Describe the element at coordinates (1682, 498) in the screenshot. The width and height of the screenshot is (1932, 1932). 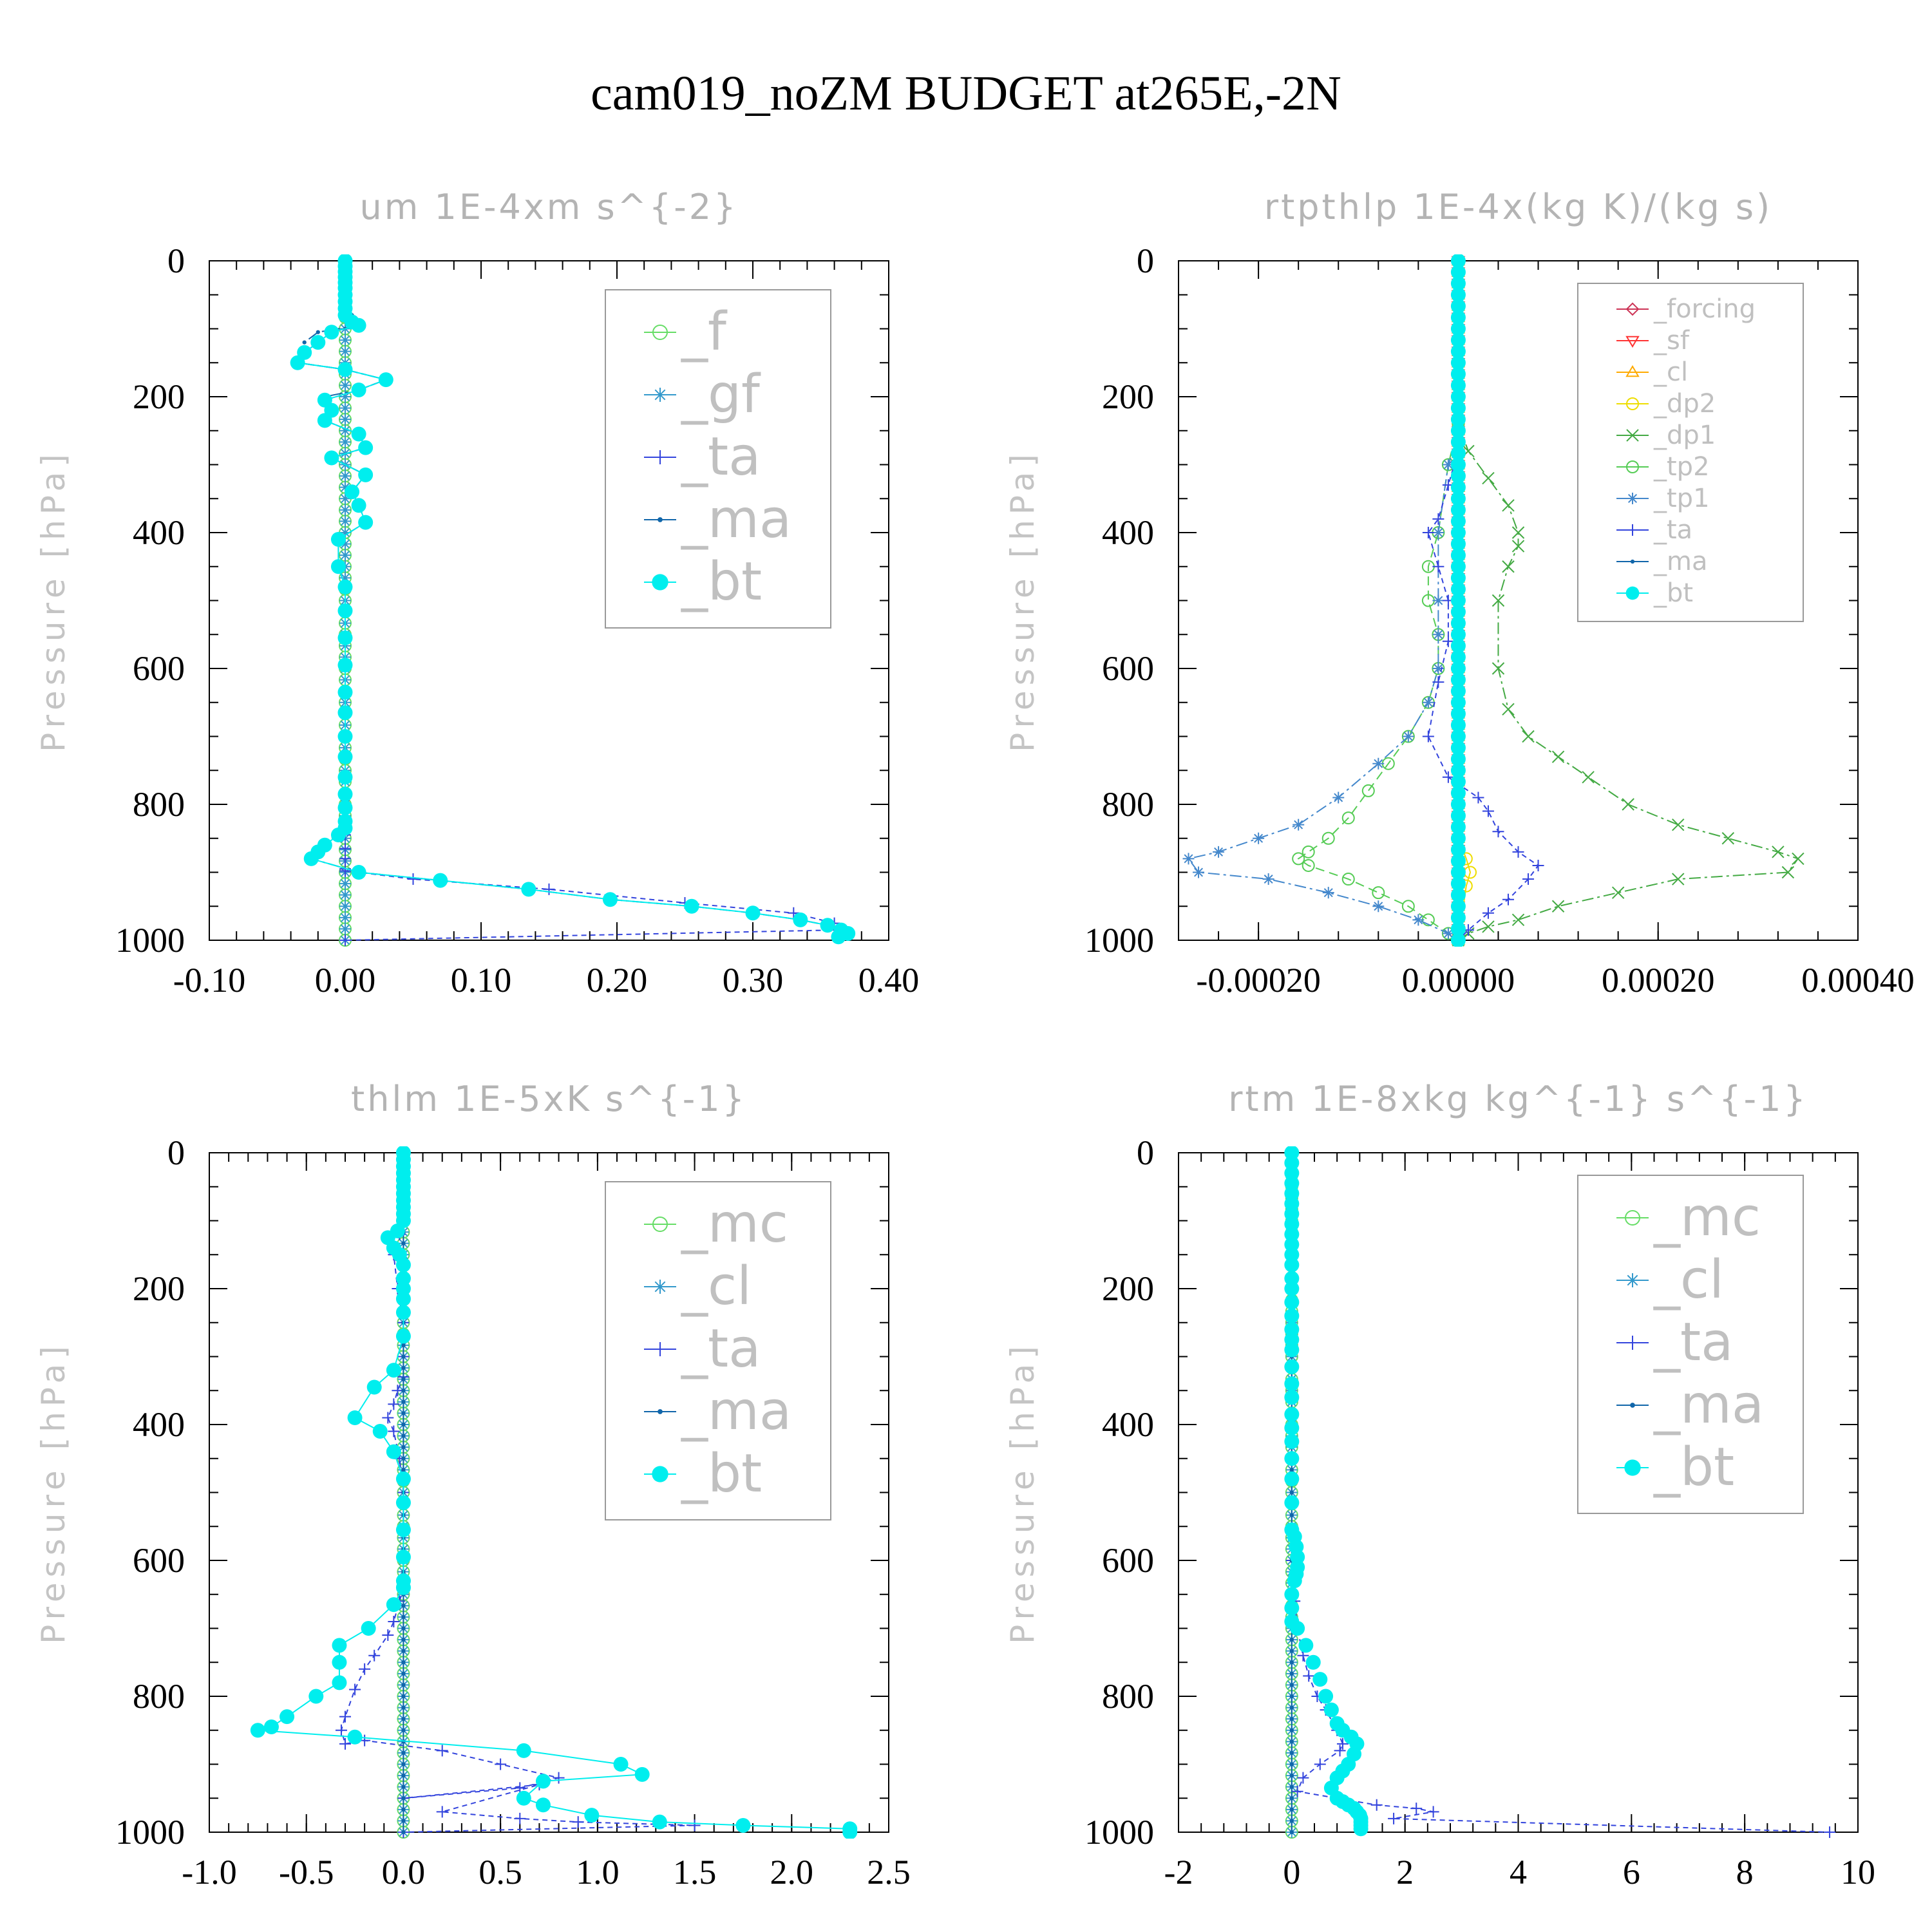
I see `legend-label: _tp1` at that location.